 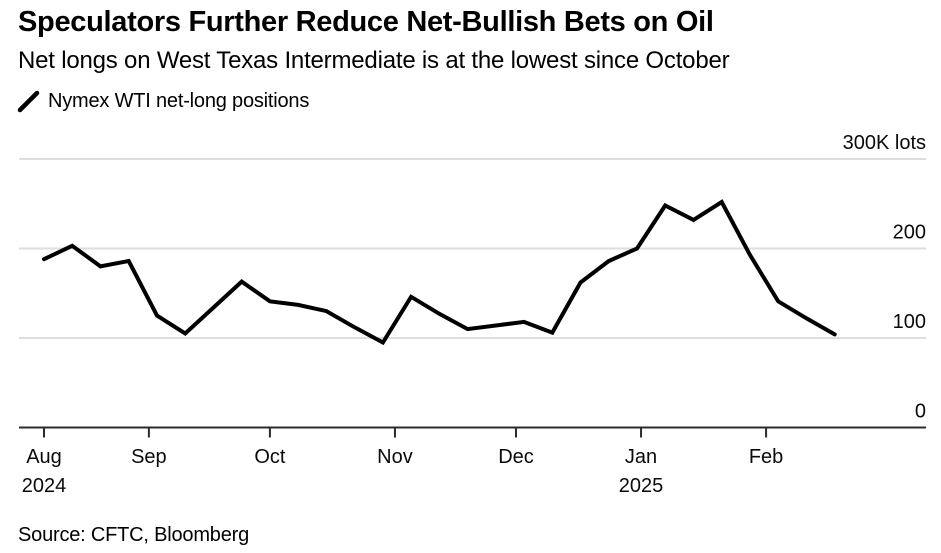 What do you see at coordinates (909, 233) in the screenshot?
I see `y-axis-label: 200` at bounding box center [909, 233].